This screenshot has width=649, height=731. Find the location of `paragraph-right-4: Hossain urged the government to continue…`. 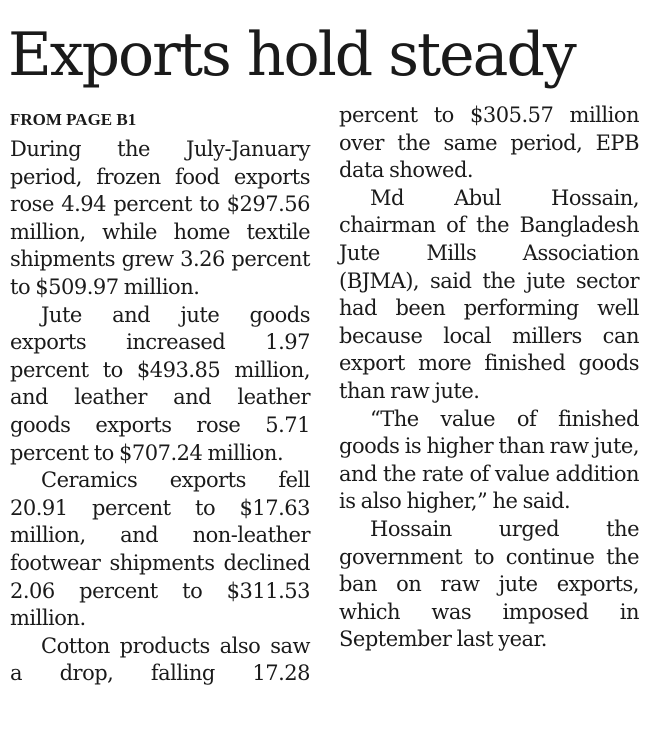

paragraph-right-4: Hossain urged the government to continue… is located at coordinates (489, 584).